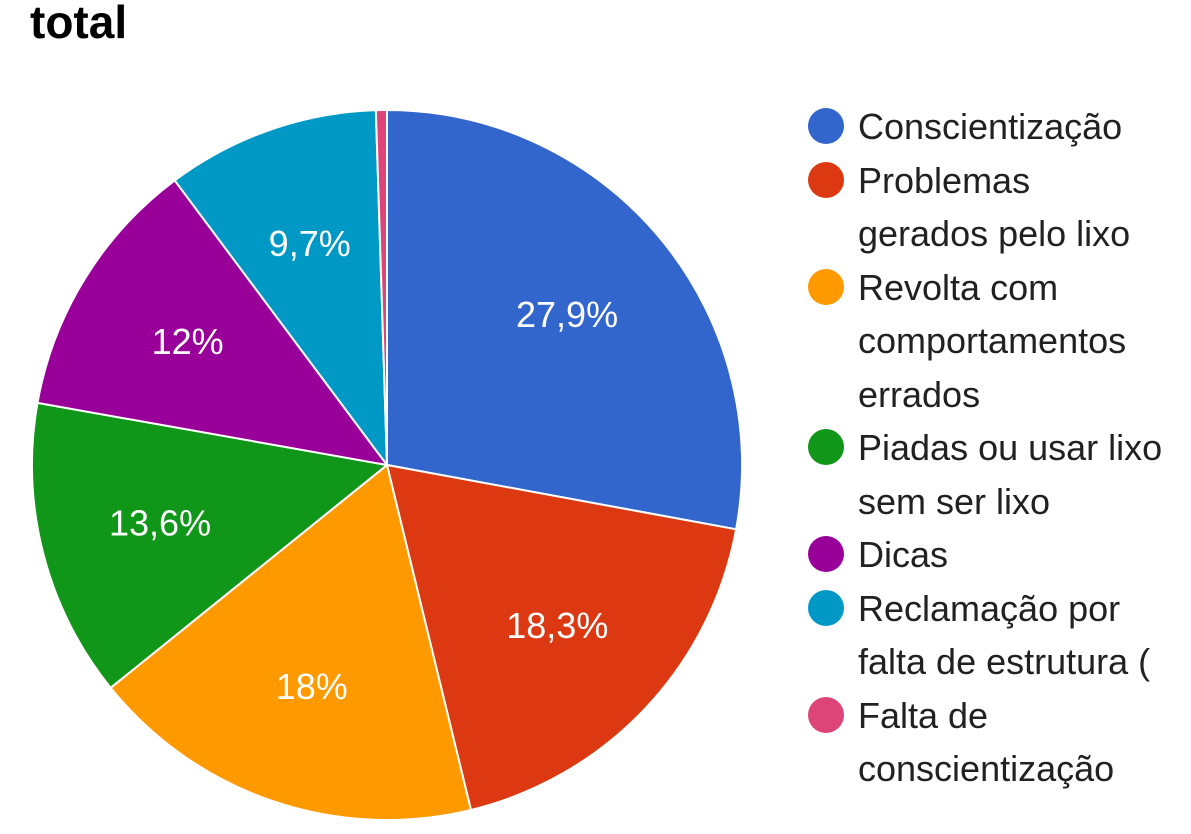  Describe the element at coordinates (986, 742) in the screenshot. I see `legend-label: Falta de conscientização` at that location.